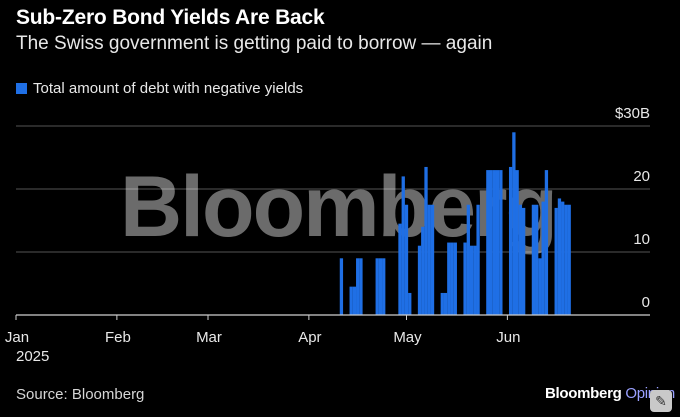  What do you see at coordinates (583, 393) in the screenshot?
I see `brand-name: Bloomberg` at bounding box center [583, 393].